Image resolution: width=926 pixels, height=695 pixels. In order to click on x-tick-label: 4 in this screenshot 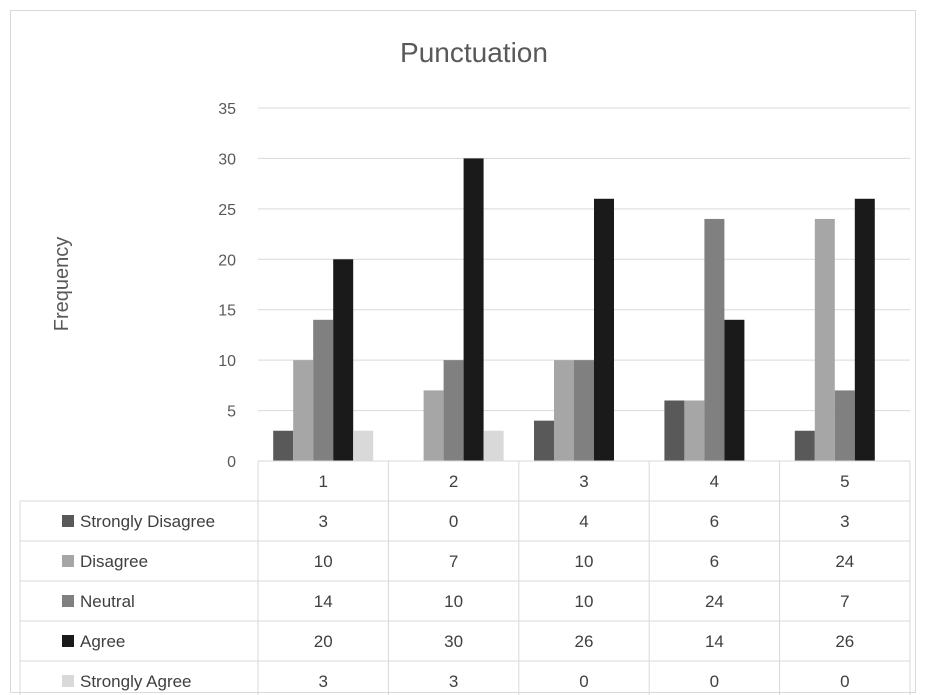, I will do `click(714, 481)`.